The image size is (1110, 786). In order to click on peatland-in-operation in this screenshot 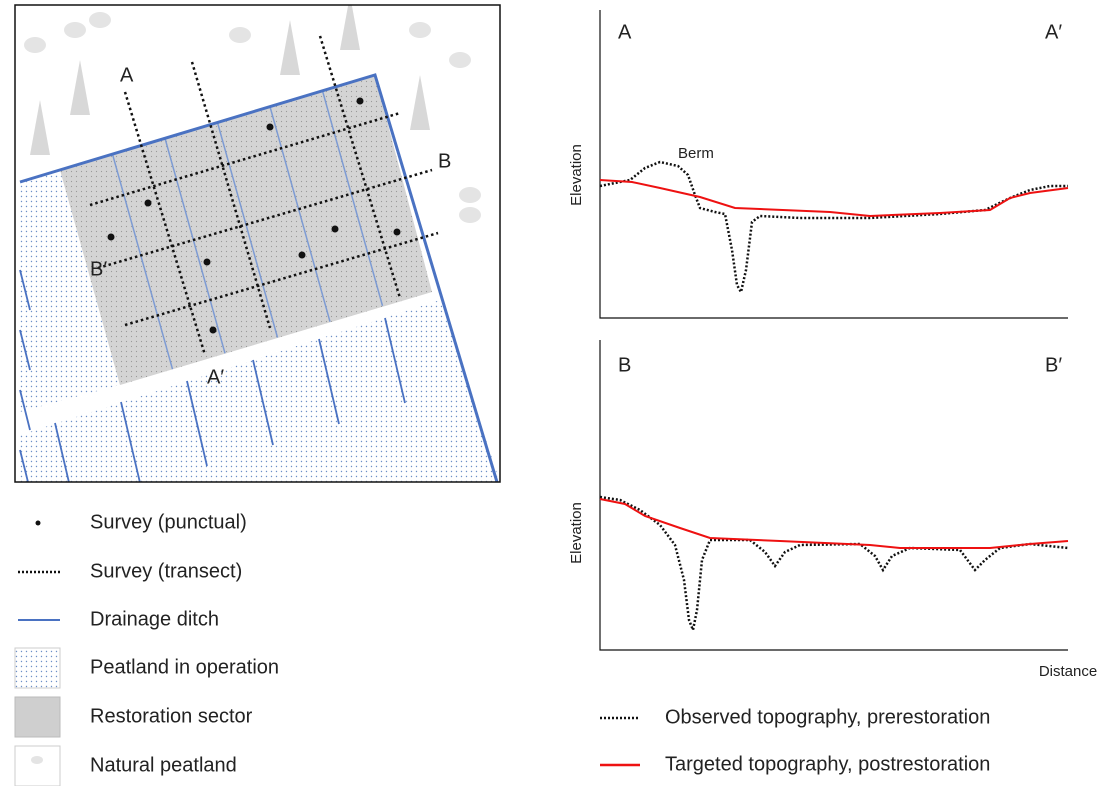, I will do `click(70, 291)`.